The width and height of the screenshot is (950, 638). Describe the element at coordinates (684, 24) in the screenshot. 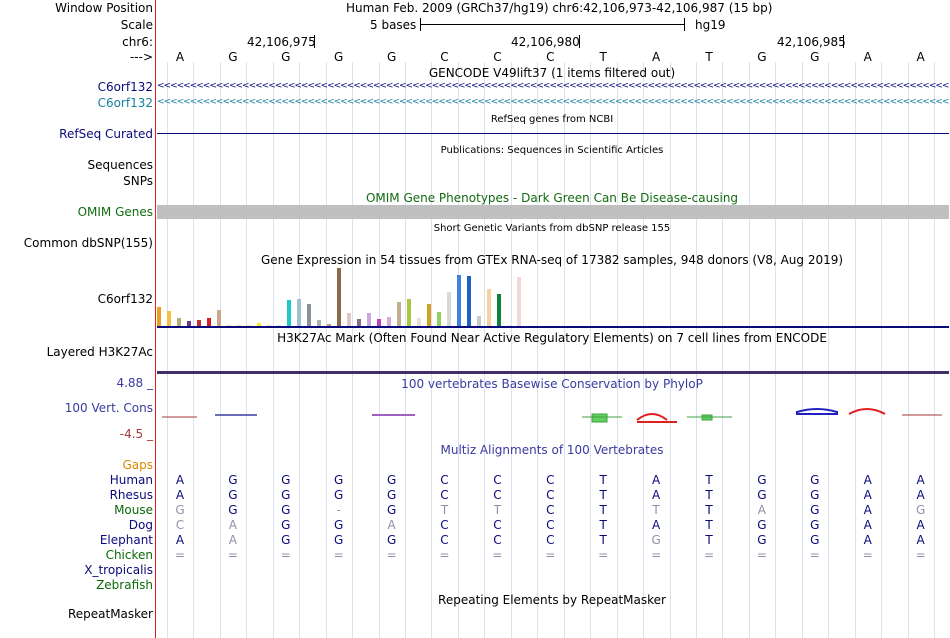

I see `scale-bar-right-tick` at that location.